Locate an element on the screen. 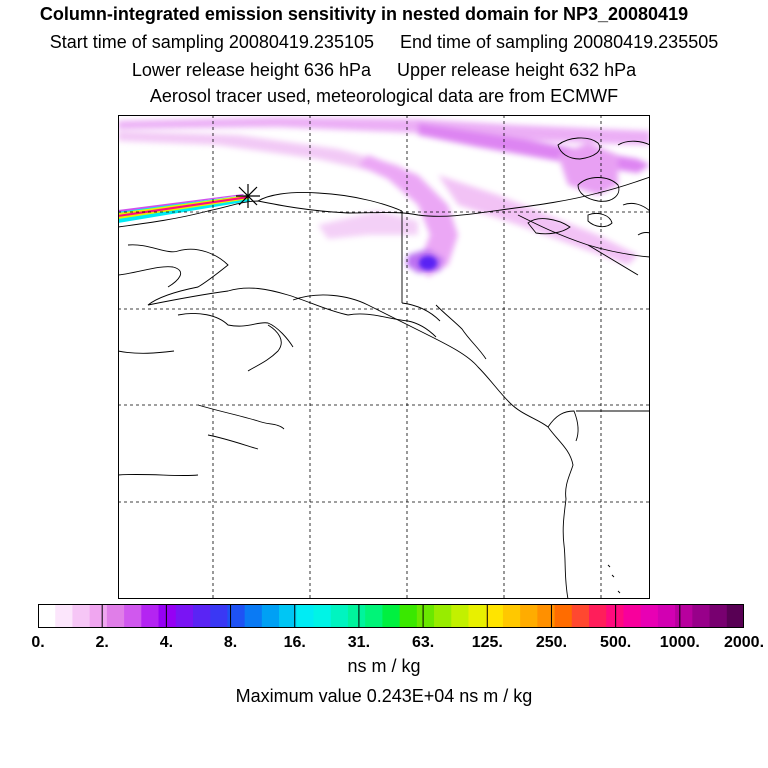  colorbar-tick-label: 63. is located at coordinates (423, 642).